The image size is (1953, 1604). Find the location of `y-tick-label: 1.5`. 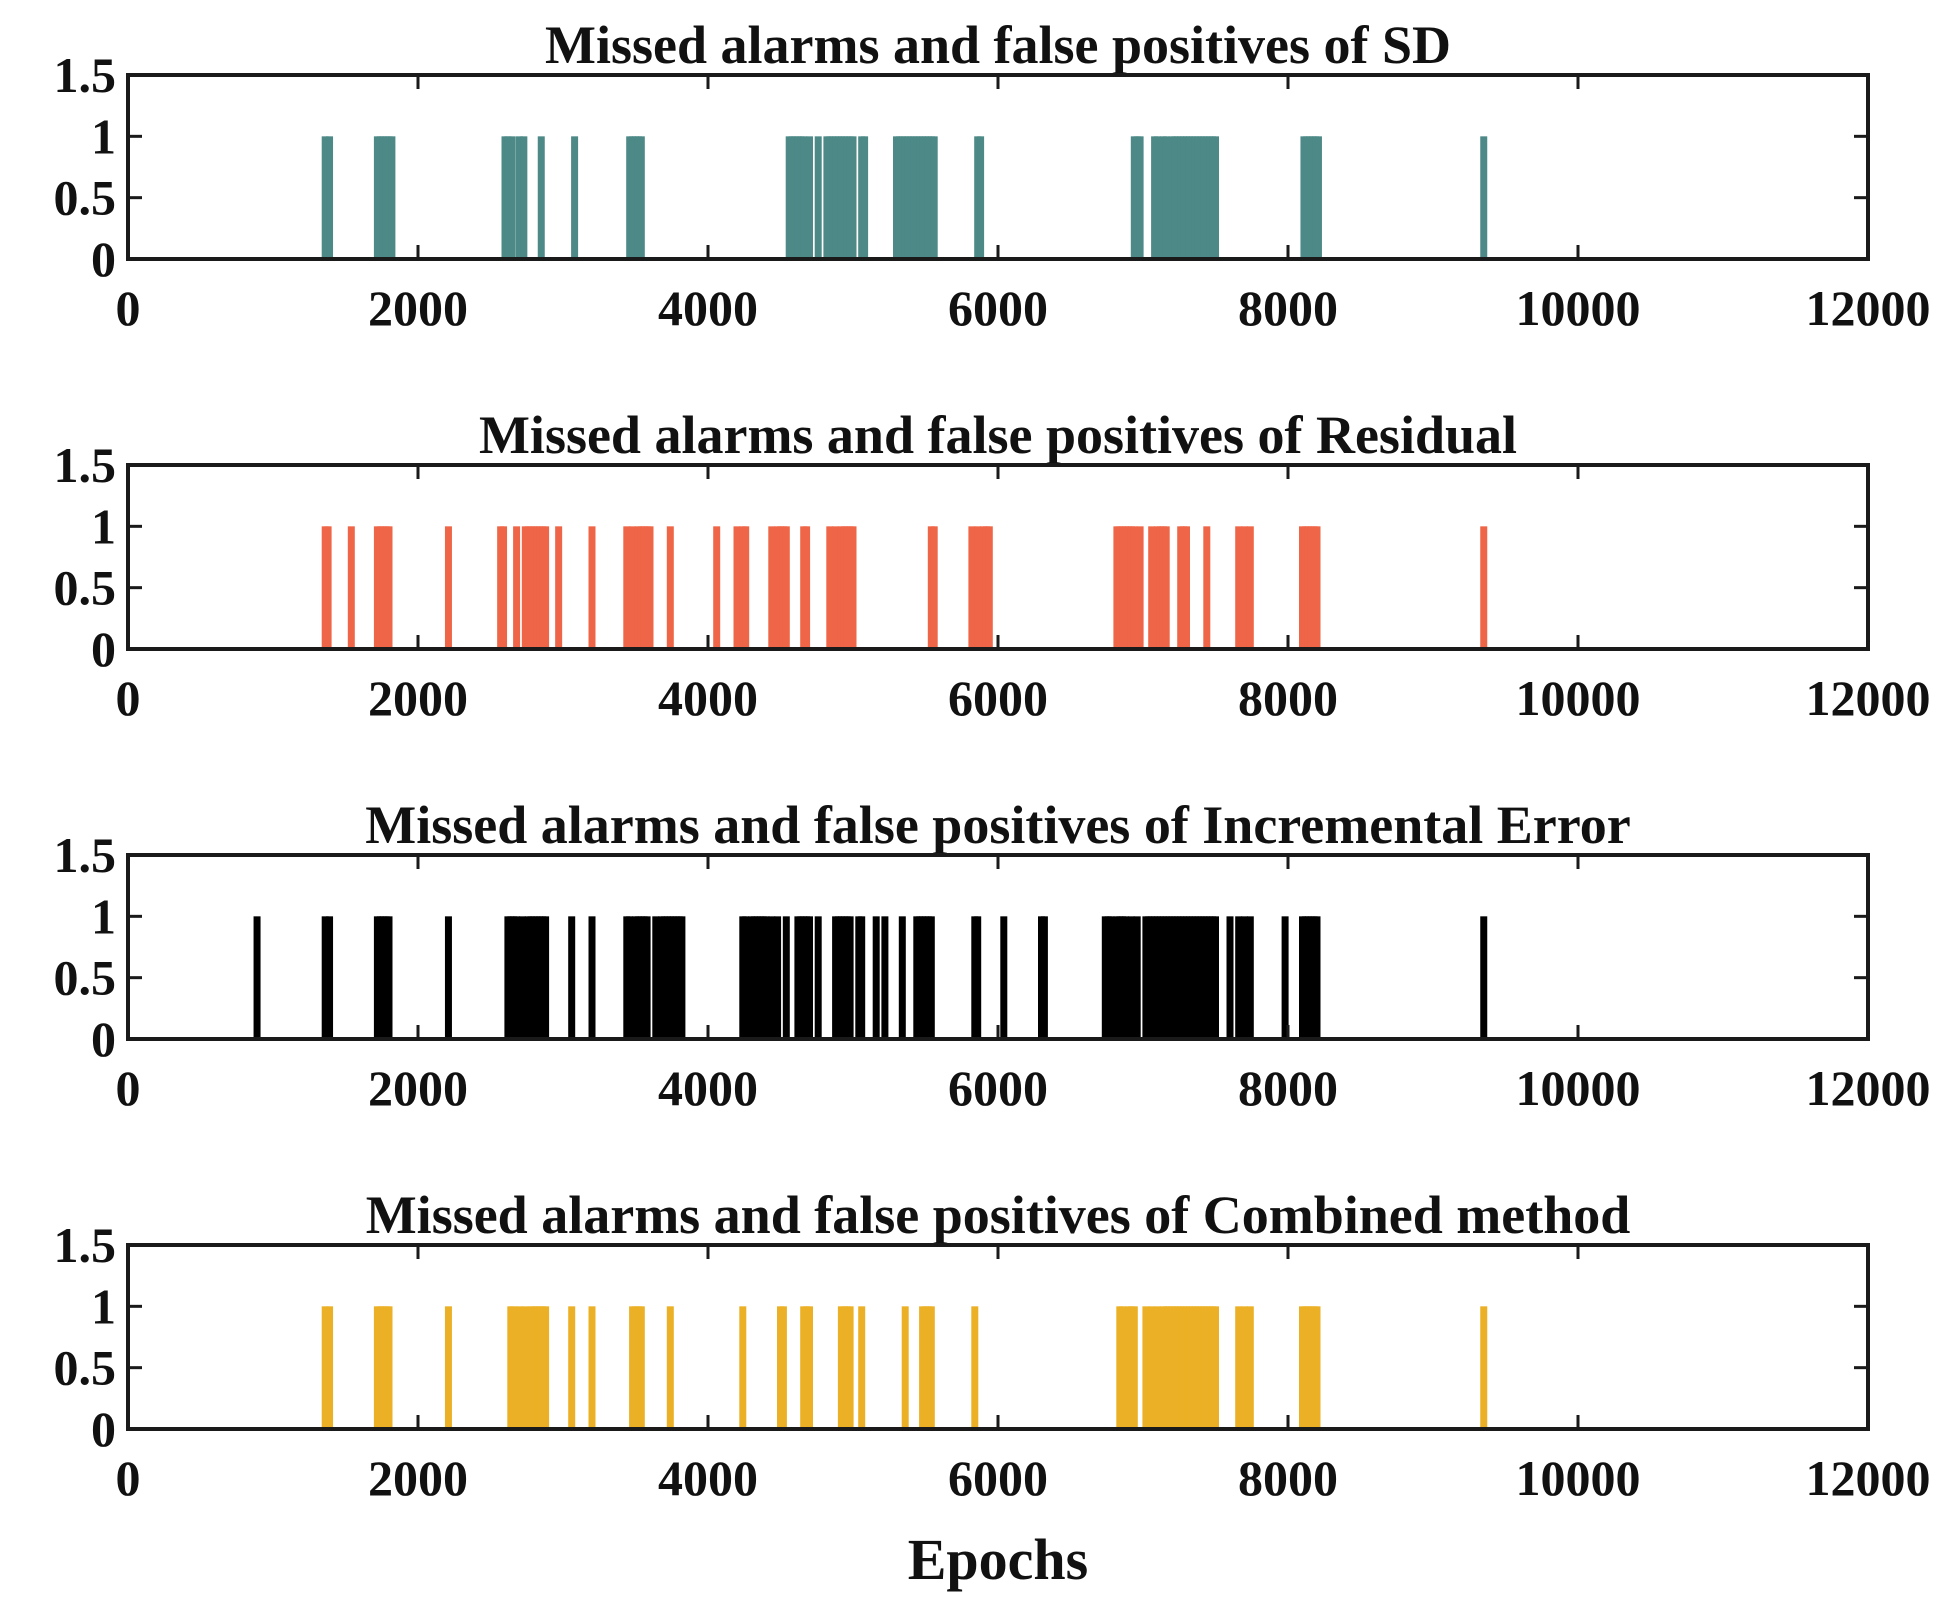

y-tick-label: 1.5 is located at coordinates (85, 465).